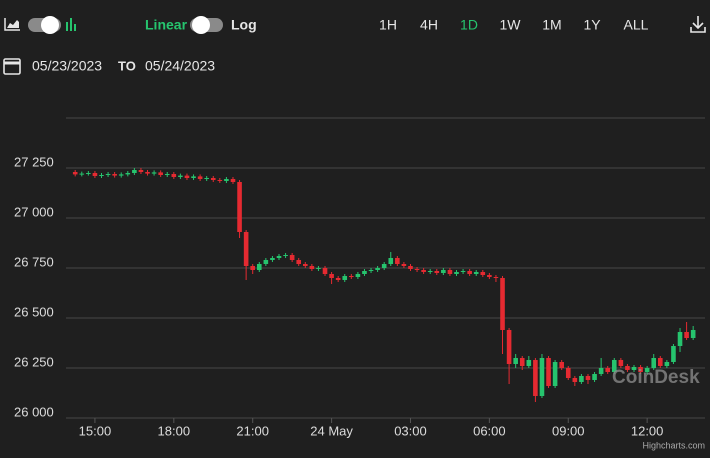 The image size is (710, 458). I want to click on range-button: 1H, so click(388, 25).